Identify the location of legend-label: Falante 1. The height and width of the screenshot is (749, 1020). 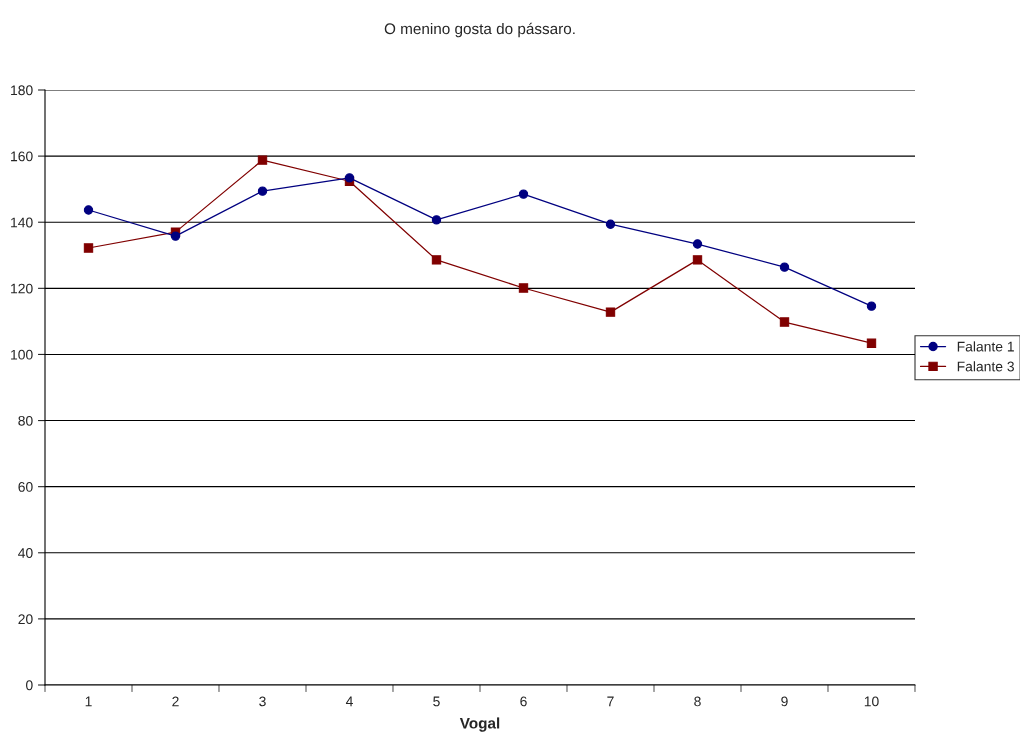
(985, 346).